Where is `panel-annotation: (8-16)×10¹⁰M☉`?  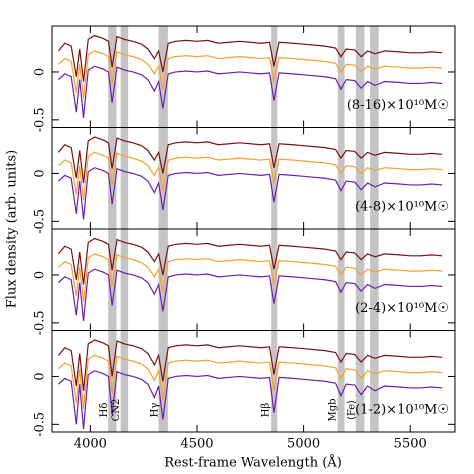 panel-annotation: (8-16)×10¹⁰M☉ is located at coordinates (398, 105).